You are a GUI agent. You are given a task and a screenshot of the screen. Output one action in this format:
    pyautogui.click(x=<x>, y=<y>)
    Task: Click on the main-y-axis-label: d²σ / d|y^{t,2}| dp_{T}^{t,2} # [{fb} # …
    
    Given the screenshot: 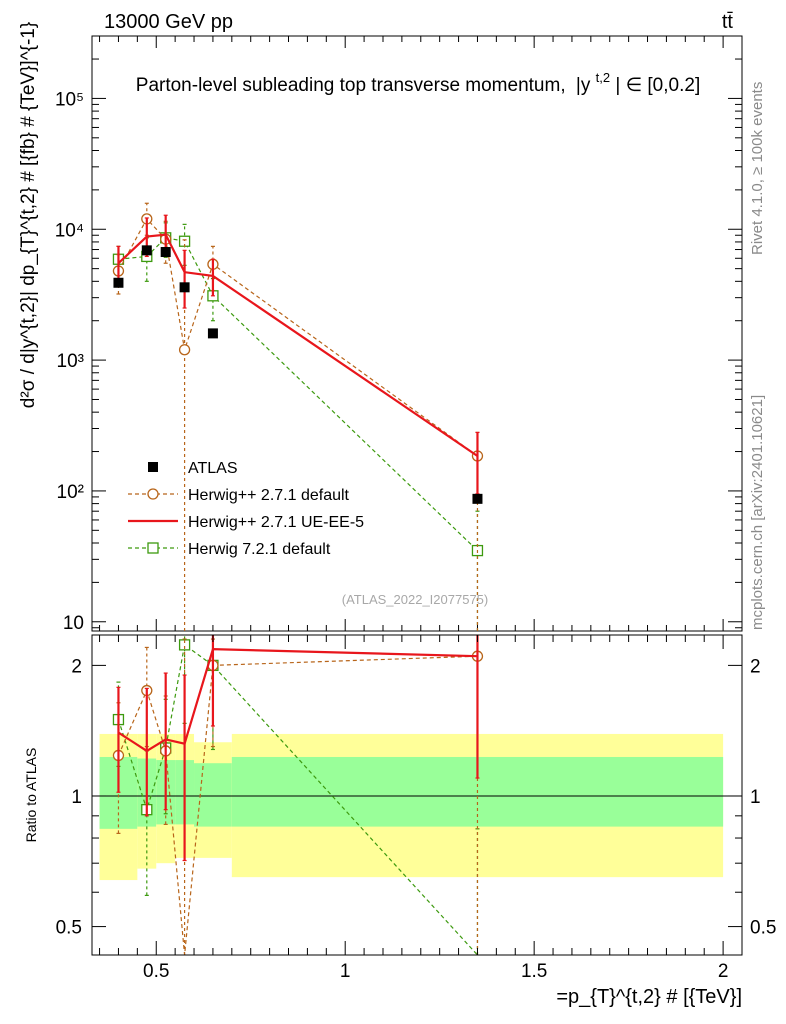 What is the action you would take?
    pyautogui.click(x=28, y=215)
    